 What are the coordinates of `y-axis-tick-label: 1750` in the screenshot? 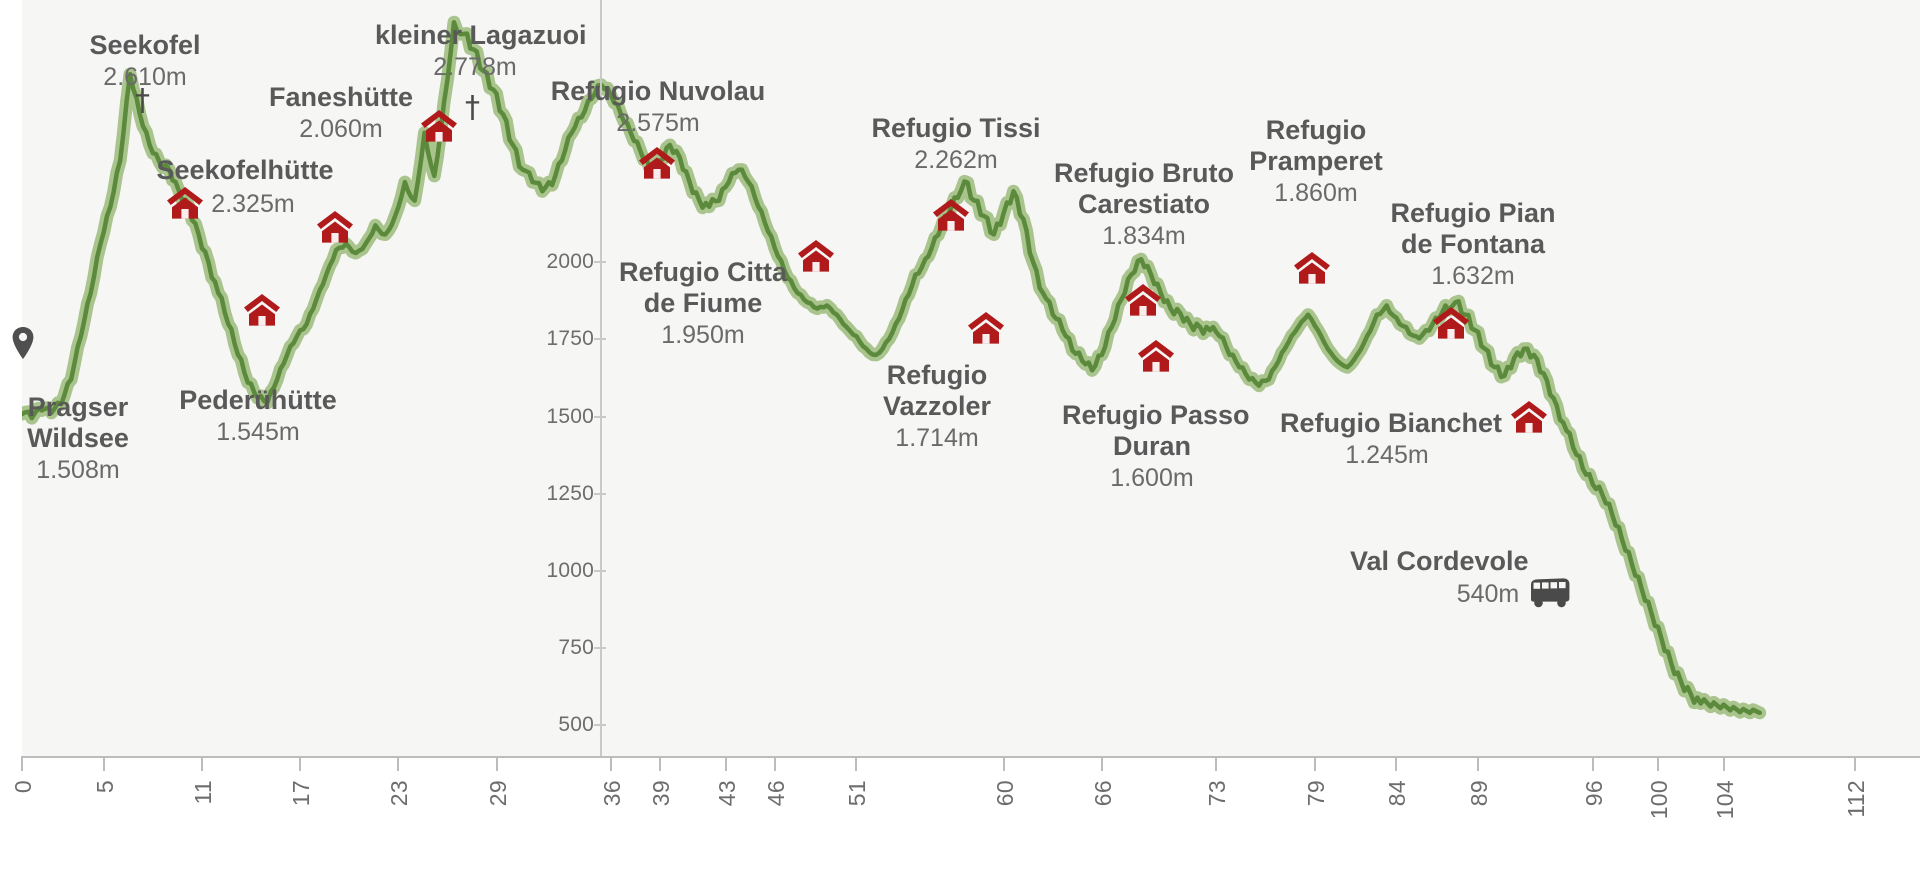 It's located at (570, 339).